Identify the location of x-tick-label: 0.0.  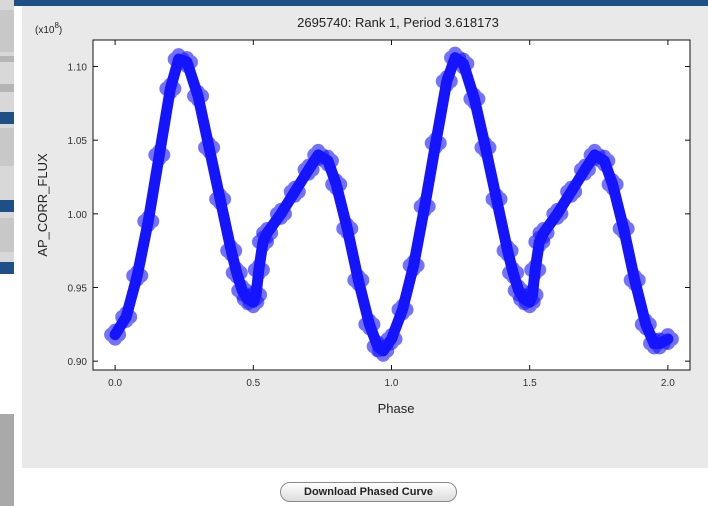
(115, 383).